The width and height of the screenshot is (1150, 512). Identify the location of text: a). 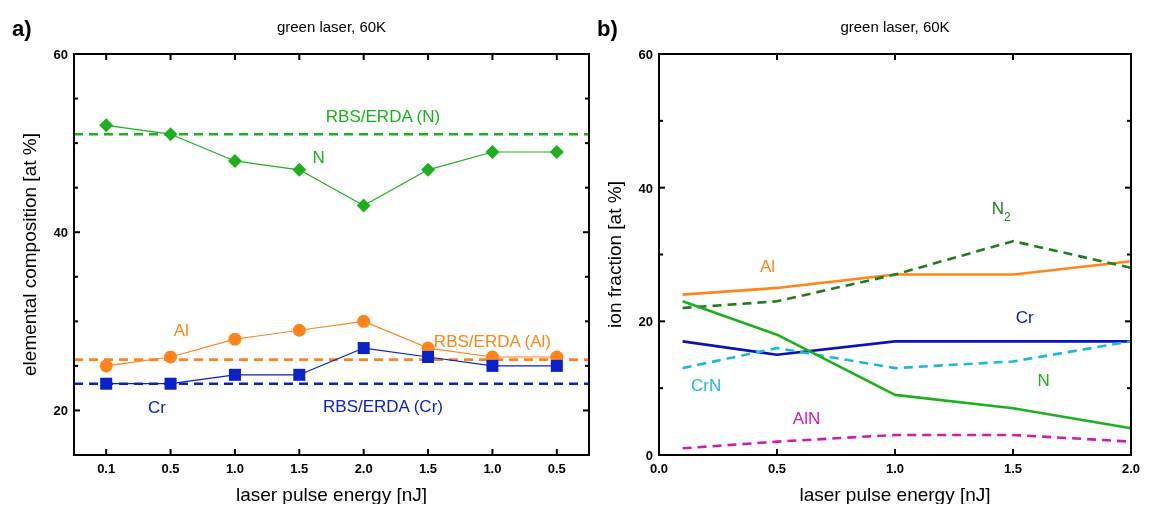
(22, 28).